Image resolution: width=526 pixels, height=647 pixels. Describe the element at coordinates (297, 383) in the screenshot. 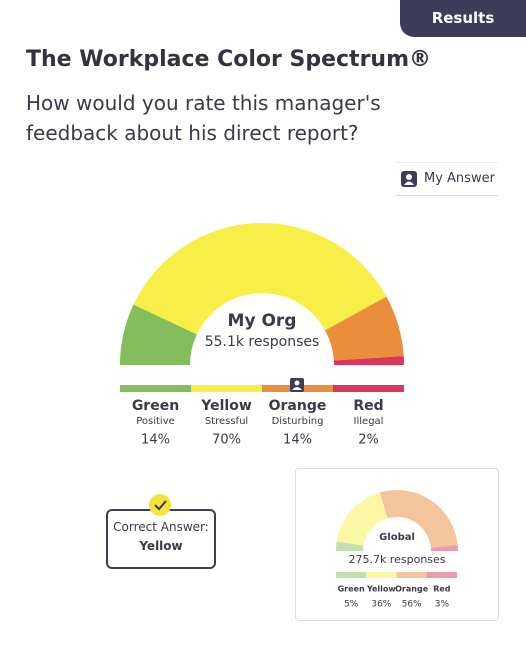

I see `my-answer-marker-head` at that location.